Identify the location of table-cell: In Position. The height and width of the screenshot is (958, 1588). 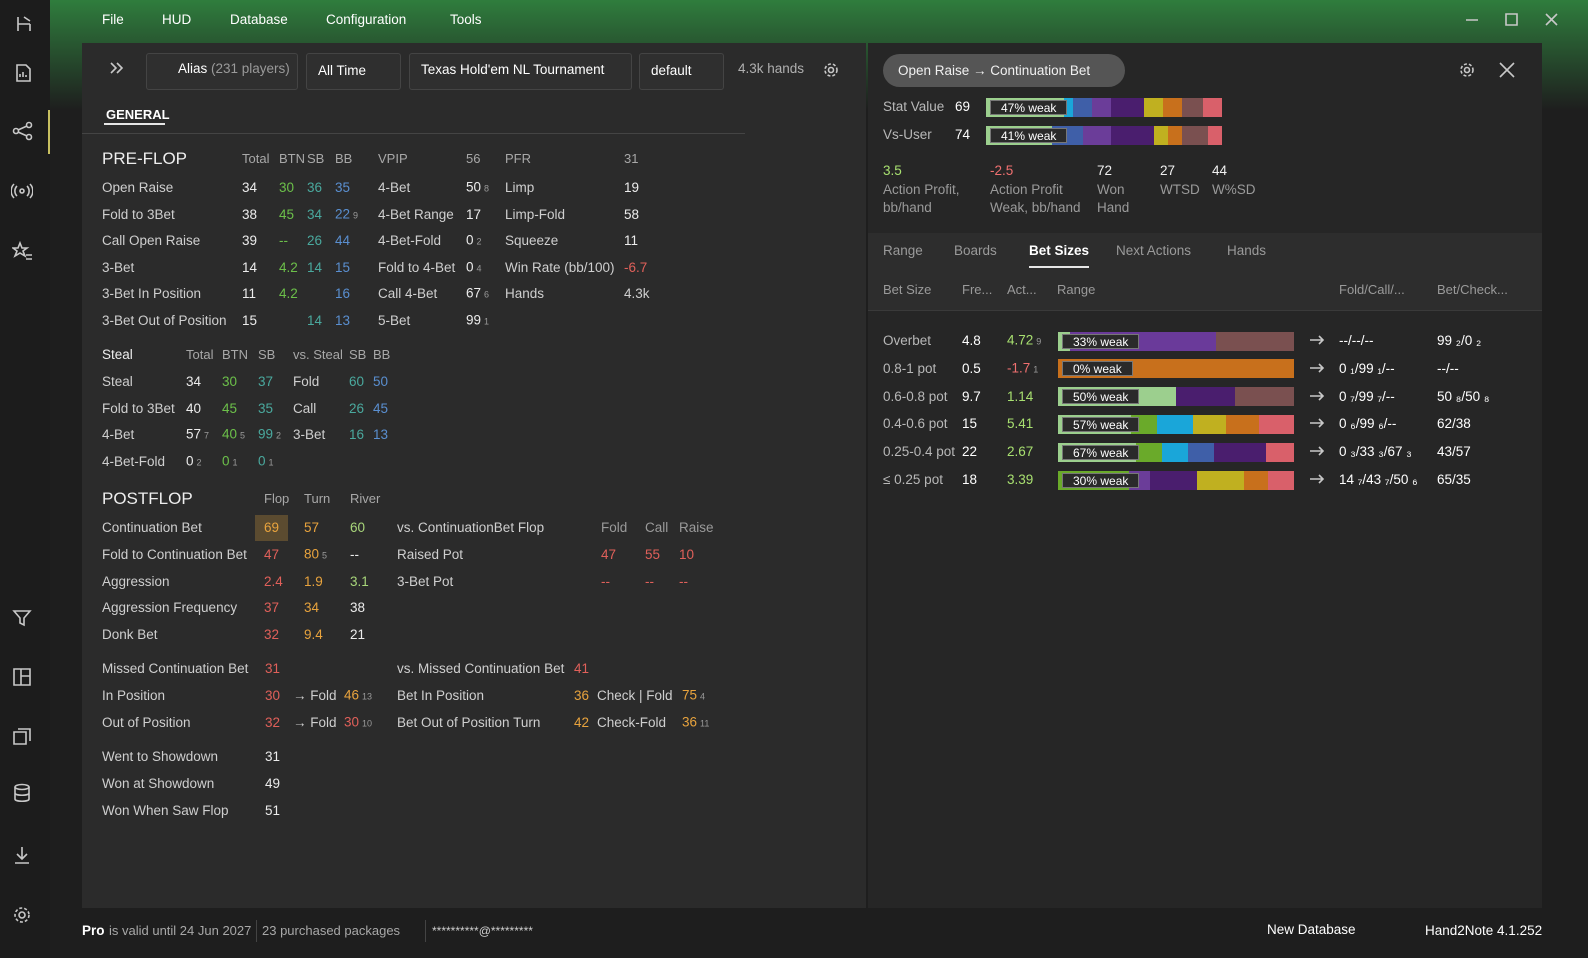
(134, 695).